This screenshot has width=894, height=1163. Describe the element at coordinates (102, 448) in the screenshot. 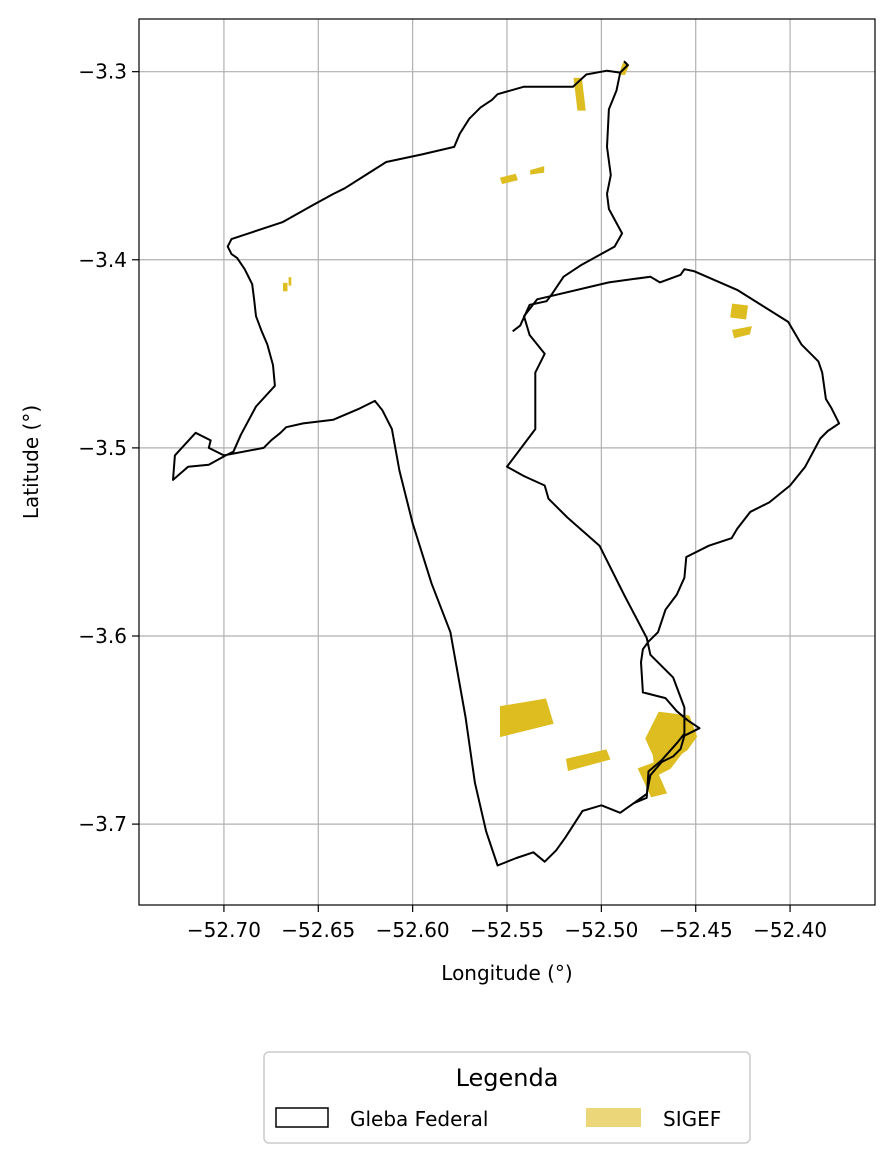

I see `y-tick-label: −3.5` at that location.